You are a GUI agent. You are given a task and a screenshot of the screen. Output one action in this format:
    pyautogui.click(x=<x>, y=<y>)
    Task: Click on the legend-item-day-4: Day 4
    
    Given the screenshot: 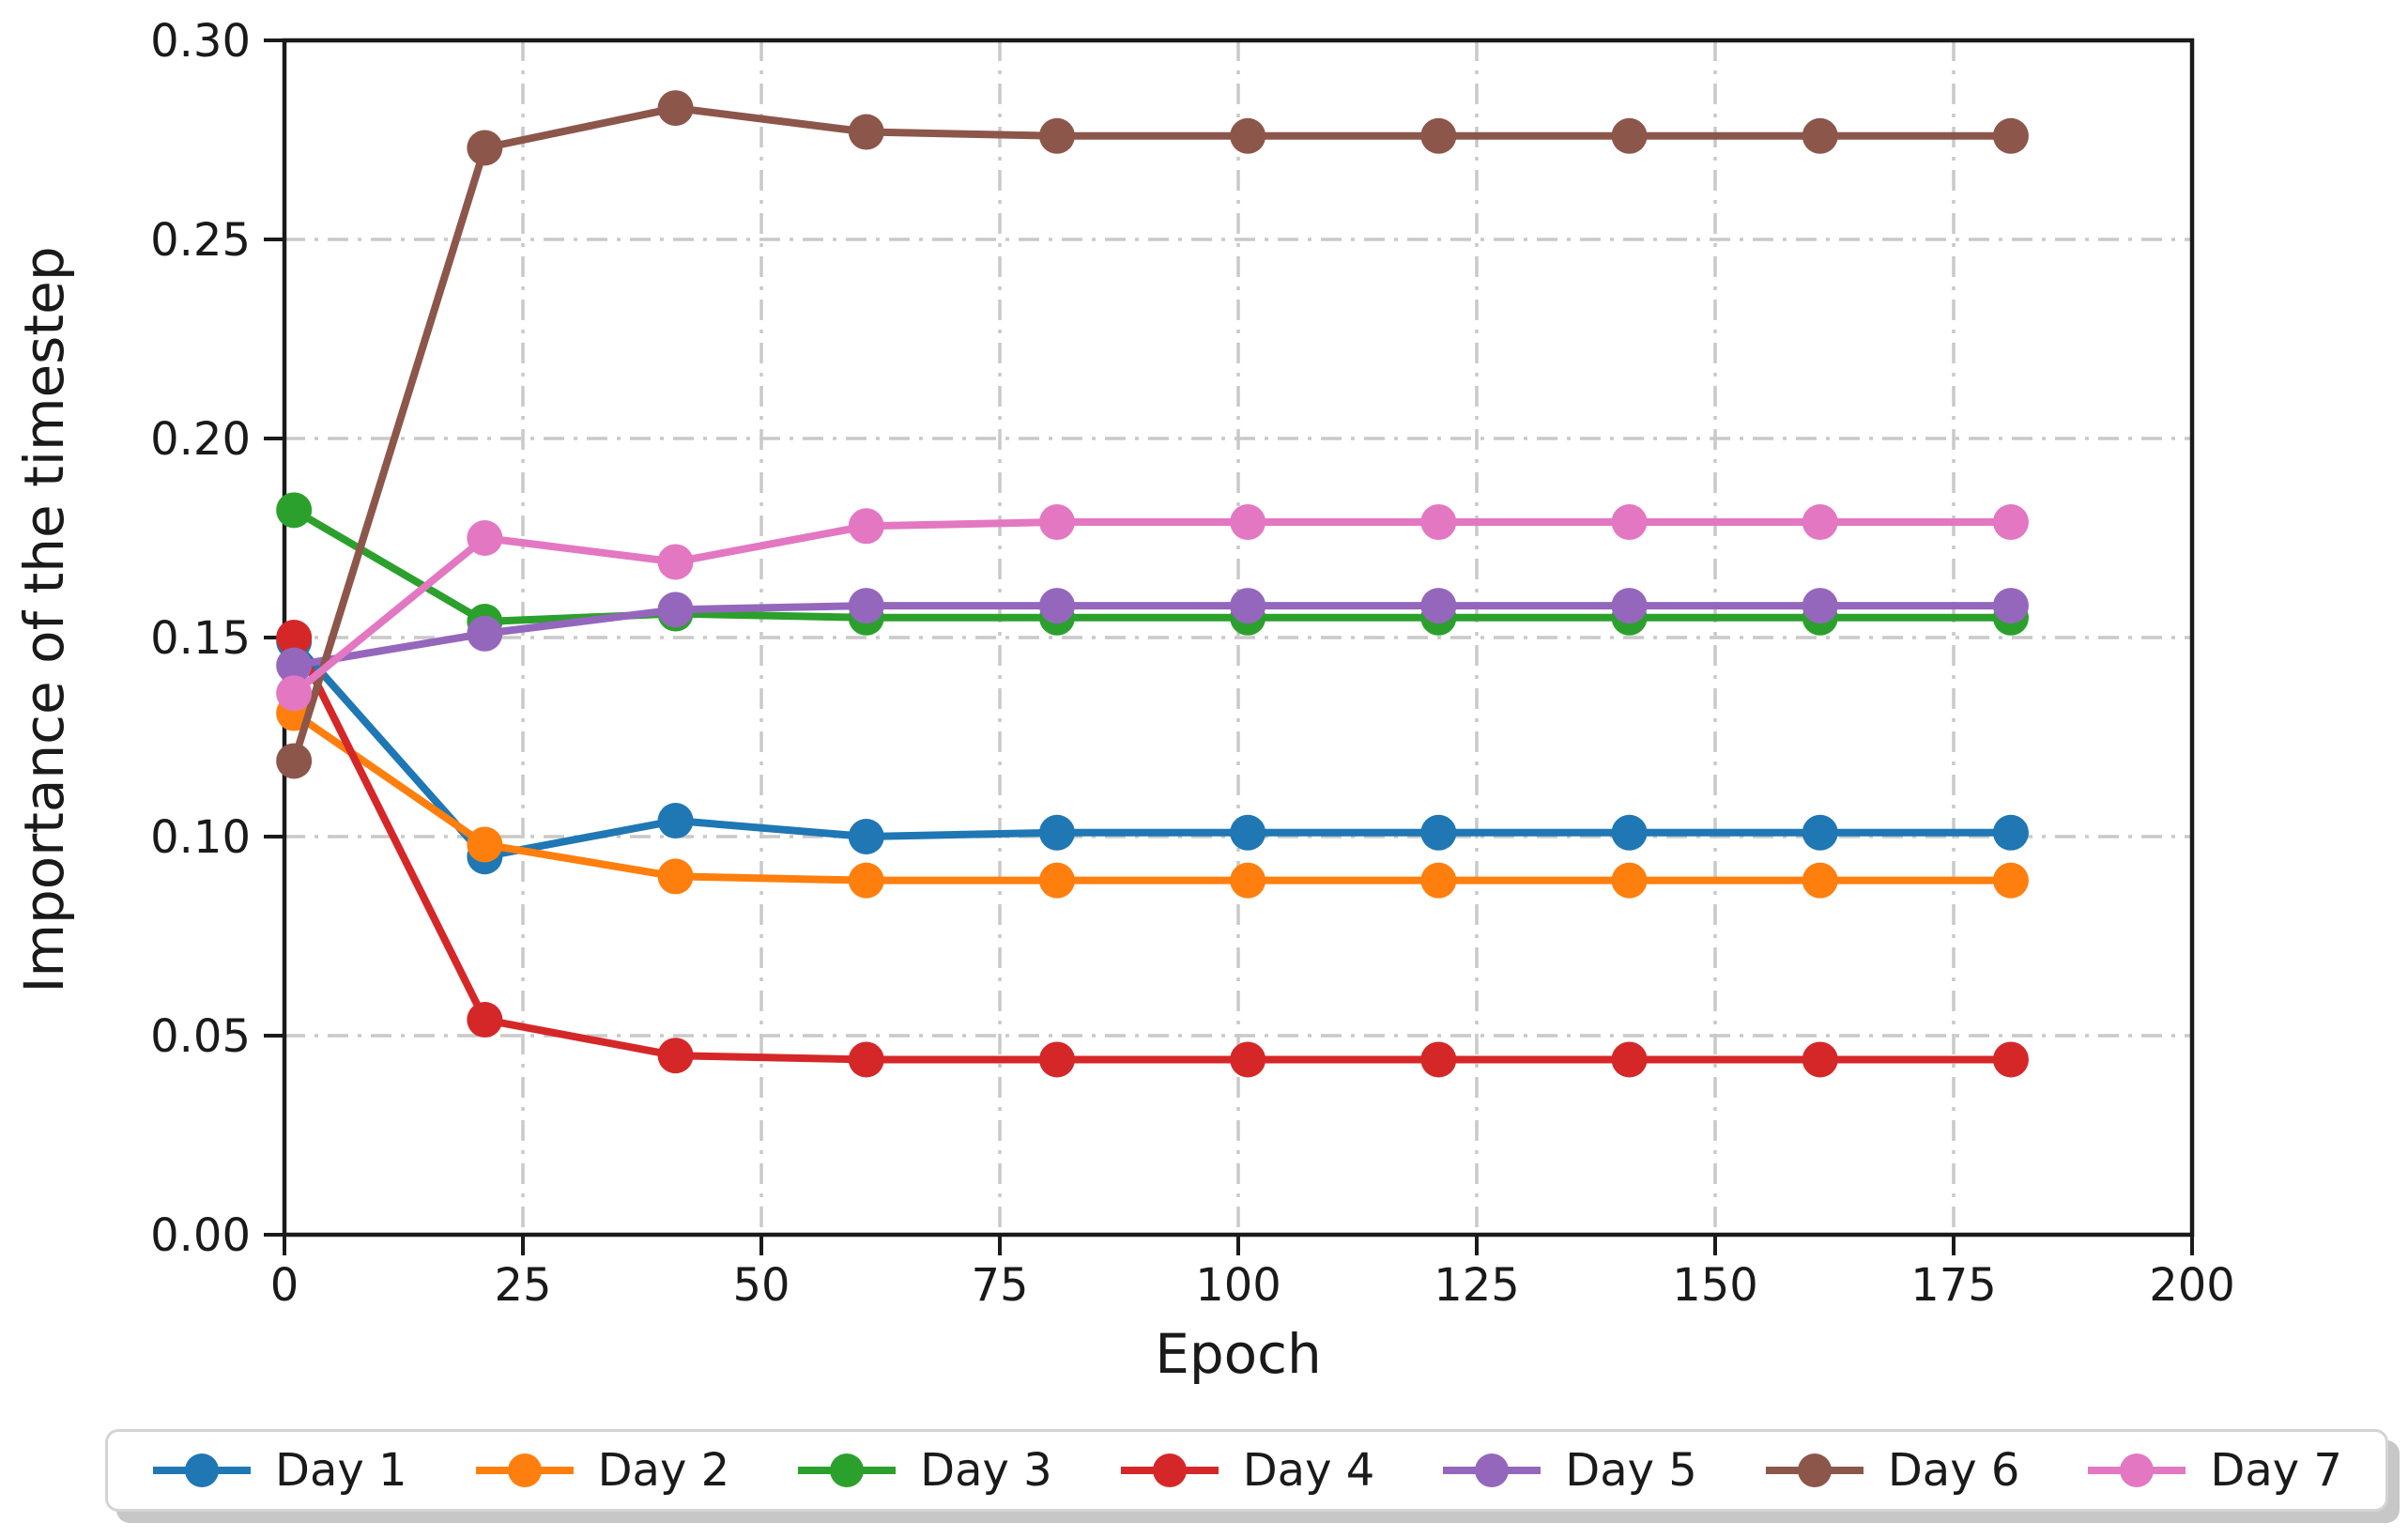 What is the action you would take?
    pyautogui.click(x=1247, y=1470)
    